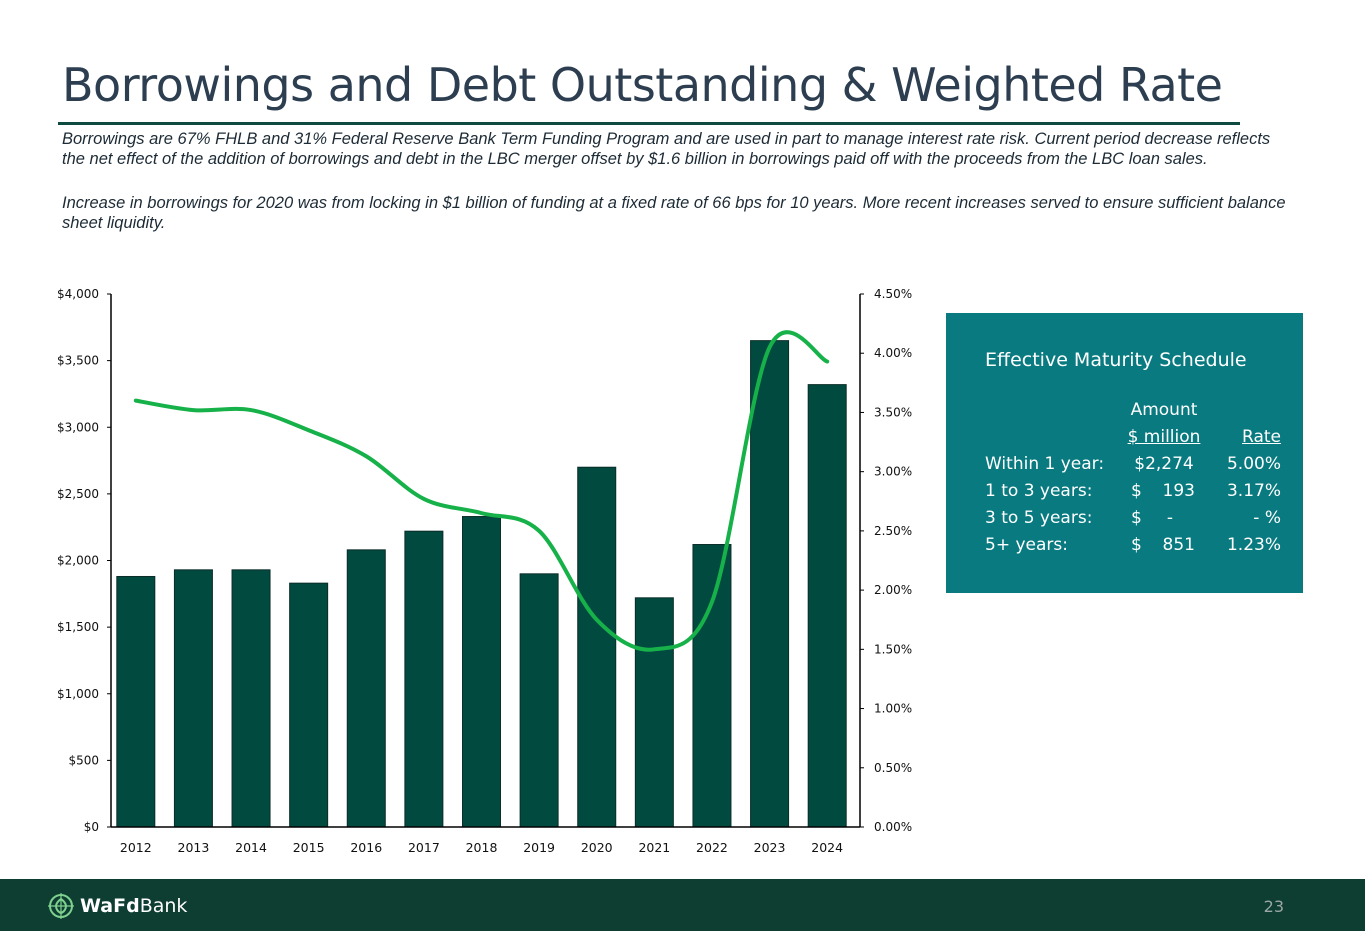 The image size is (1365, 931). Describe the element at coordinates (893, 827) in the screenshot. I see `right-tick-label: 0.00%` at that location.